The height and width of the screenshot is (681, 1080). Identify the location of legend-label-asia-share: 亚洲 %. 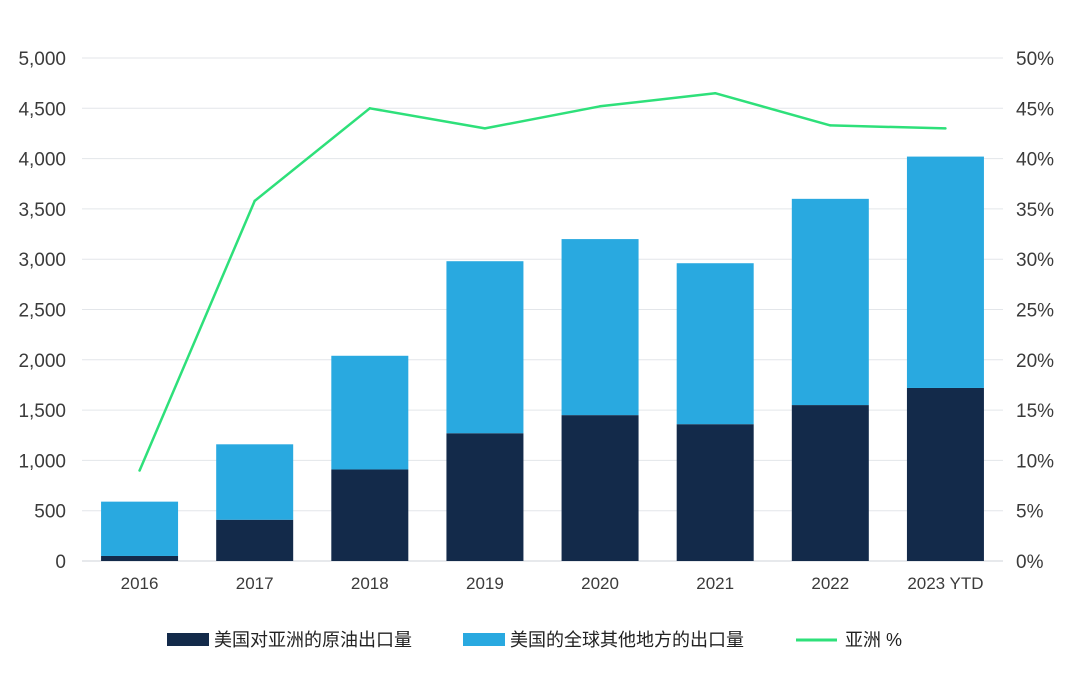
(873, 640).